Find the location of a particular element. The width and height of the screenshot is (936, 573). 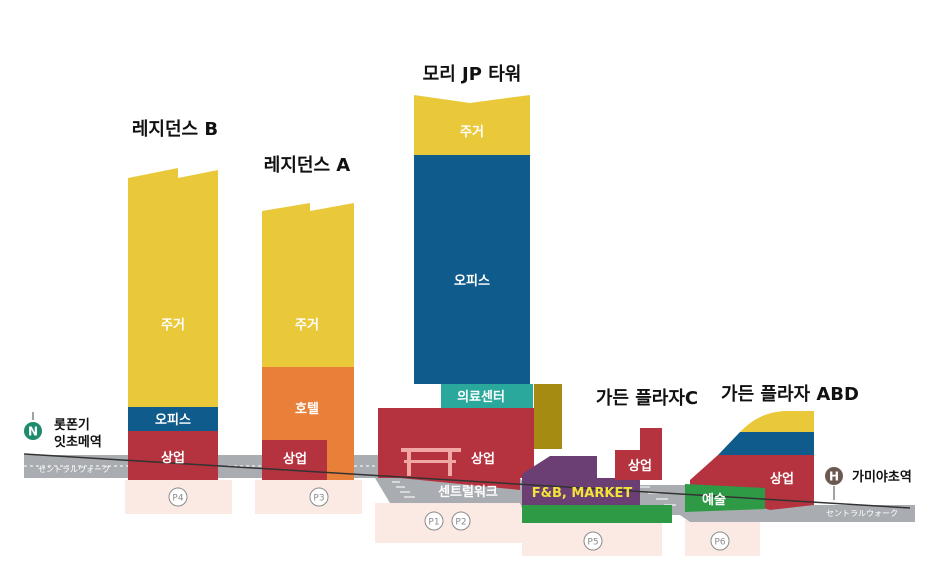

station-right-name: 가미야초역 is located at coordinates (882, 477).